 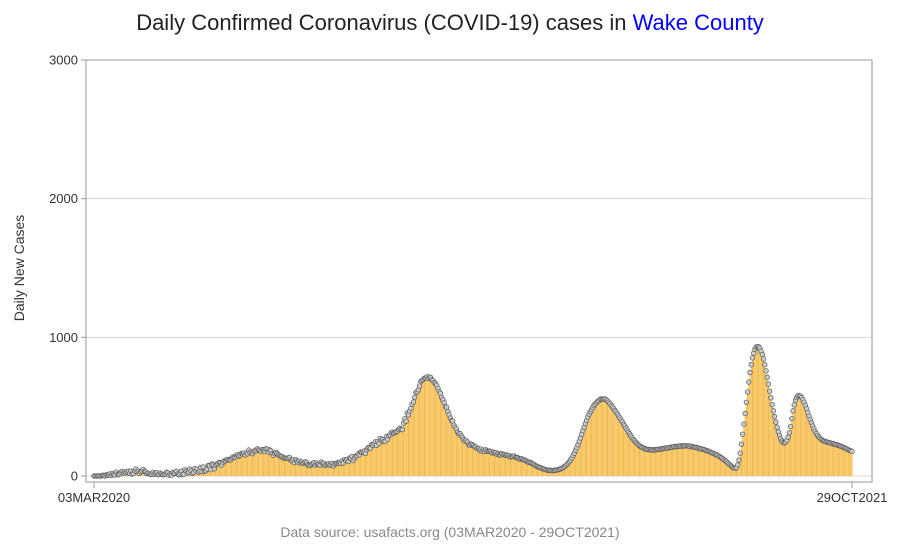 What do you see at coordinates (473, 493) in the screenshot?
I see `x-axis-ticks: 03MAR2020 29OCT2021` at bounding box center [473, 493].